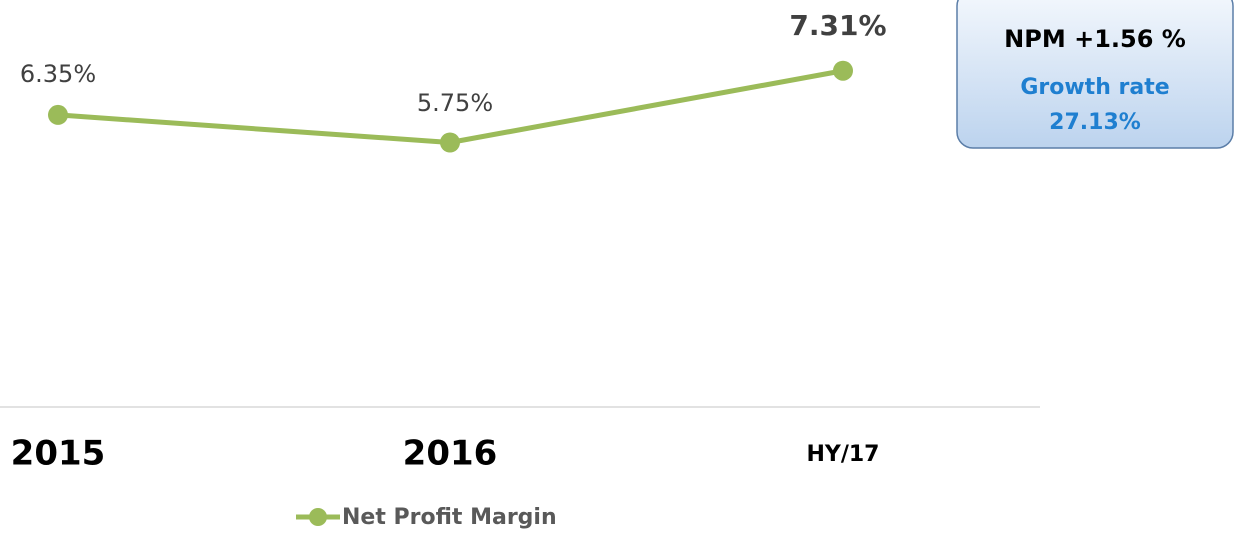 This screenshot has width=1235, height=558. I want to click on annotation: 27.13%, so click(1095, 122).